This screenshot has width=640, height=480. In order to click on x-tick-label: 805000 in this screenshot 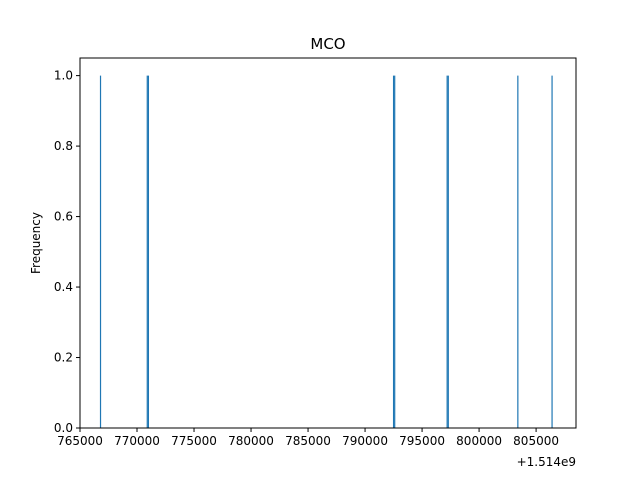, I will do `click(536, 441)`.